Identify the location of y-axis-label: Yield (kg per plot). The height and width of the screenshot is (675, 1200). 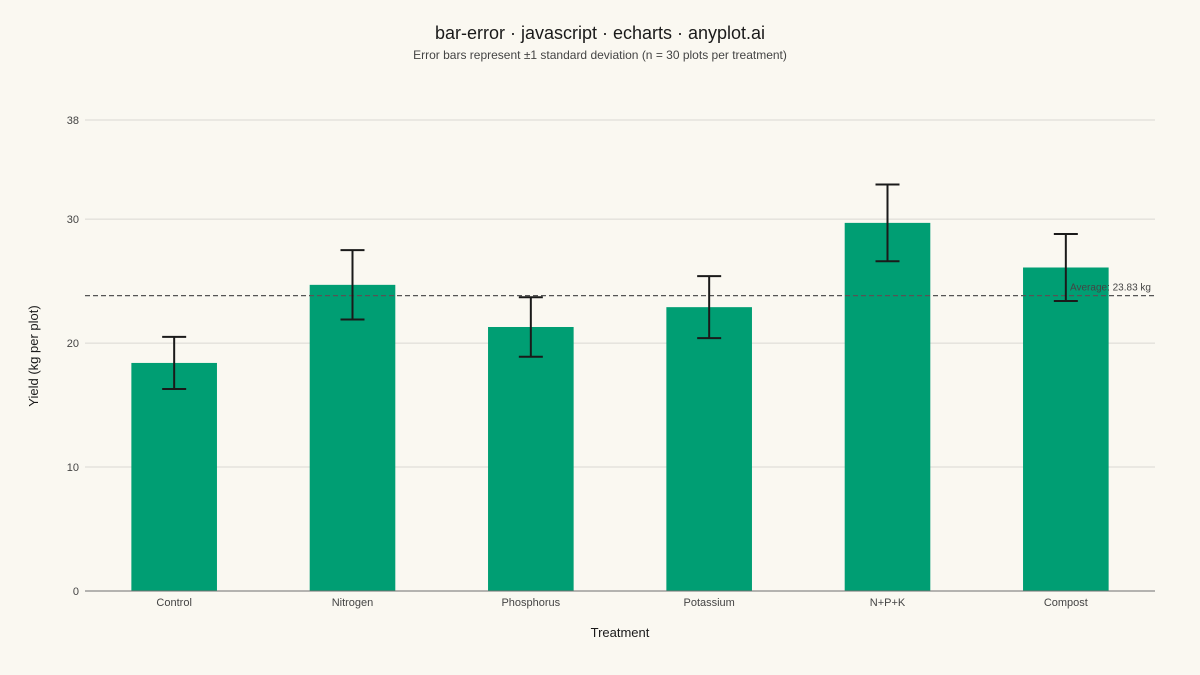
(33, 355).